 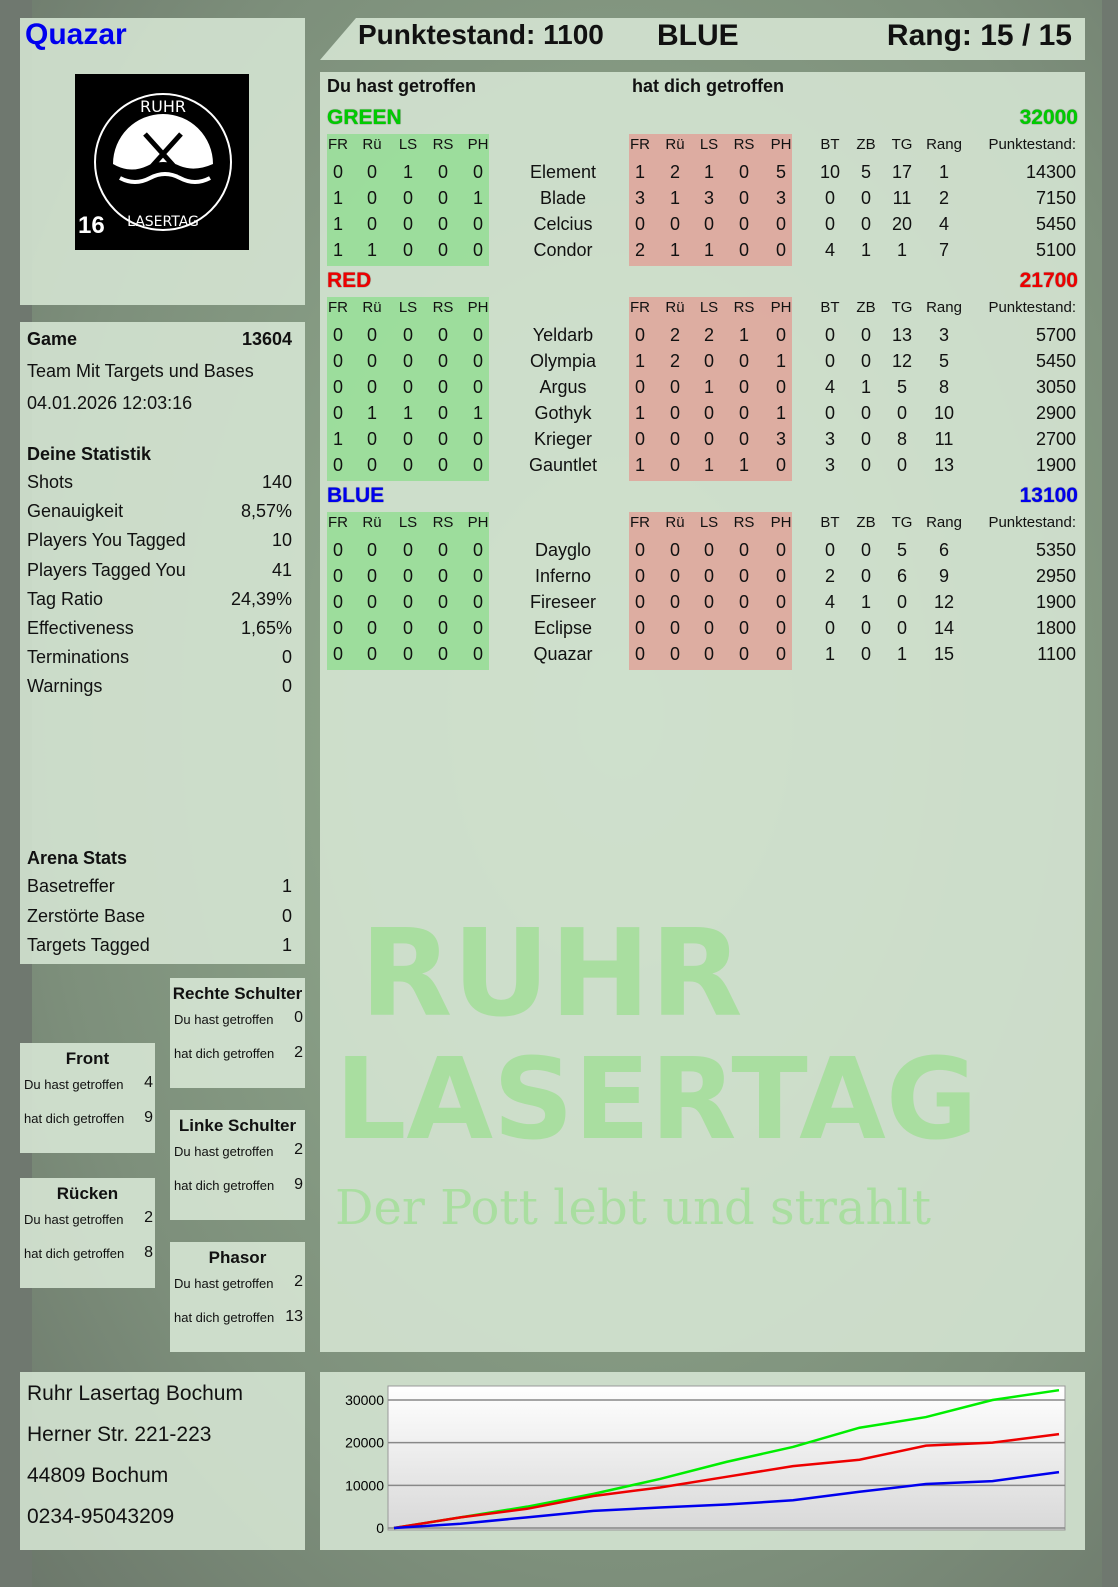 What do you see at coordinates (830, 144) in the screenshot?
I see `col-header: BT` at bounding box center [830, 144].